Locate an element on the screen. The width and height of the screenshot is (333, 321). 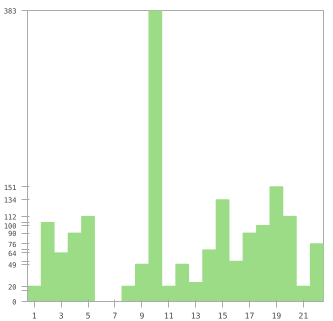
x-tick-label: 5 is located at coordinates (88, 316).